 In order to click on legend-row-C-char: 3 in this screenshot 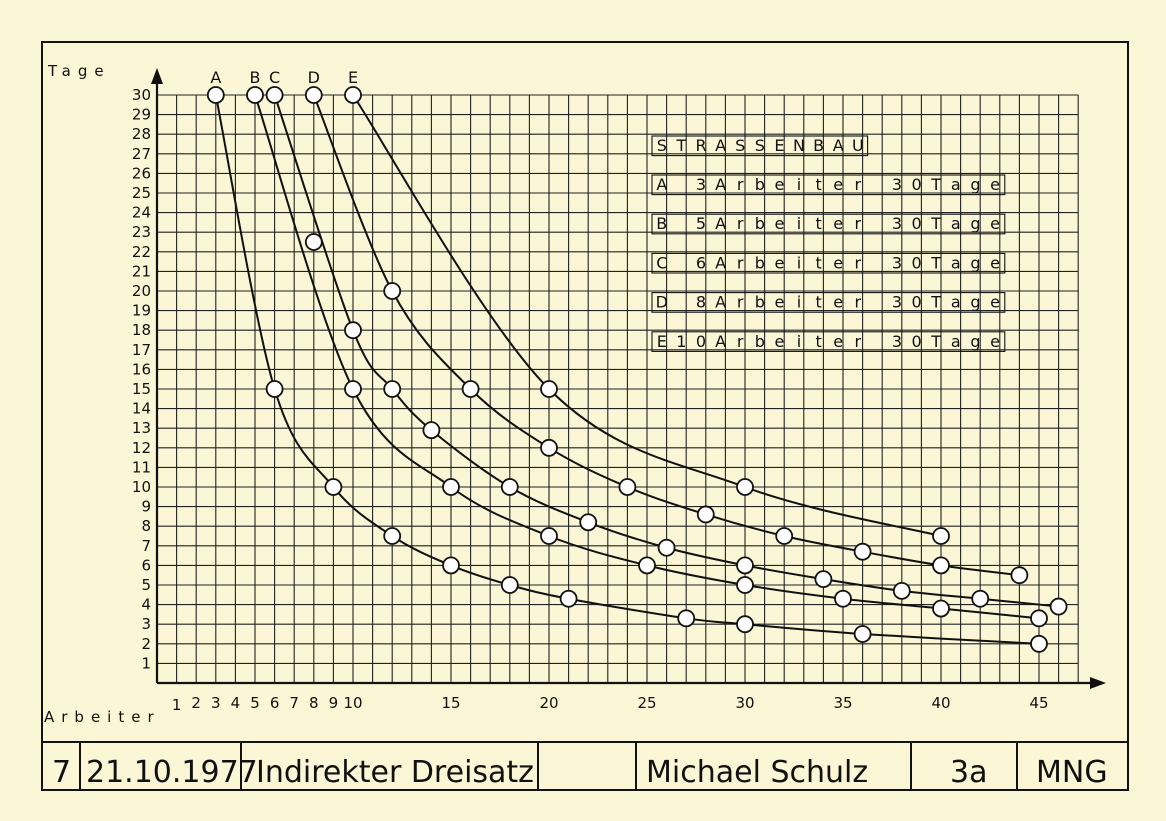, I will do `click(897, 262)`.